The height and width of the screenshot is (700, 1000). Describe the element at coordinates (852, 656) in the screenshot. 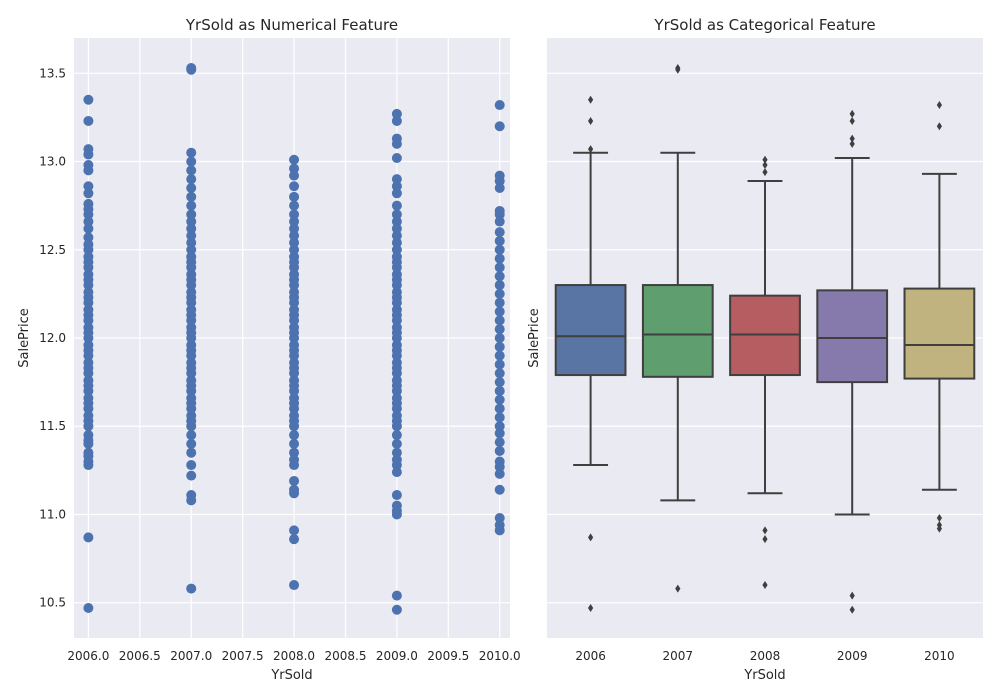

I see `right-x-tick-label: 2009` at that location.